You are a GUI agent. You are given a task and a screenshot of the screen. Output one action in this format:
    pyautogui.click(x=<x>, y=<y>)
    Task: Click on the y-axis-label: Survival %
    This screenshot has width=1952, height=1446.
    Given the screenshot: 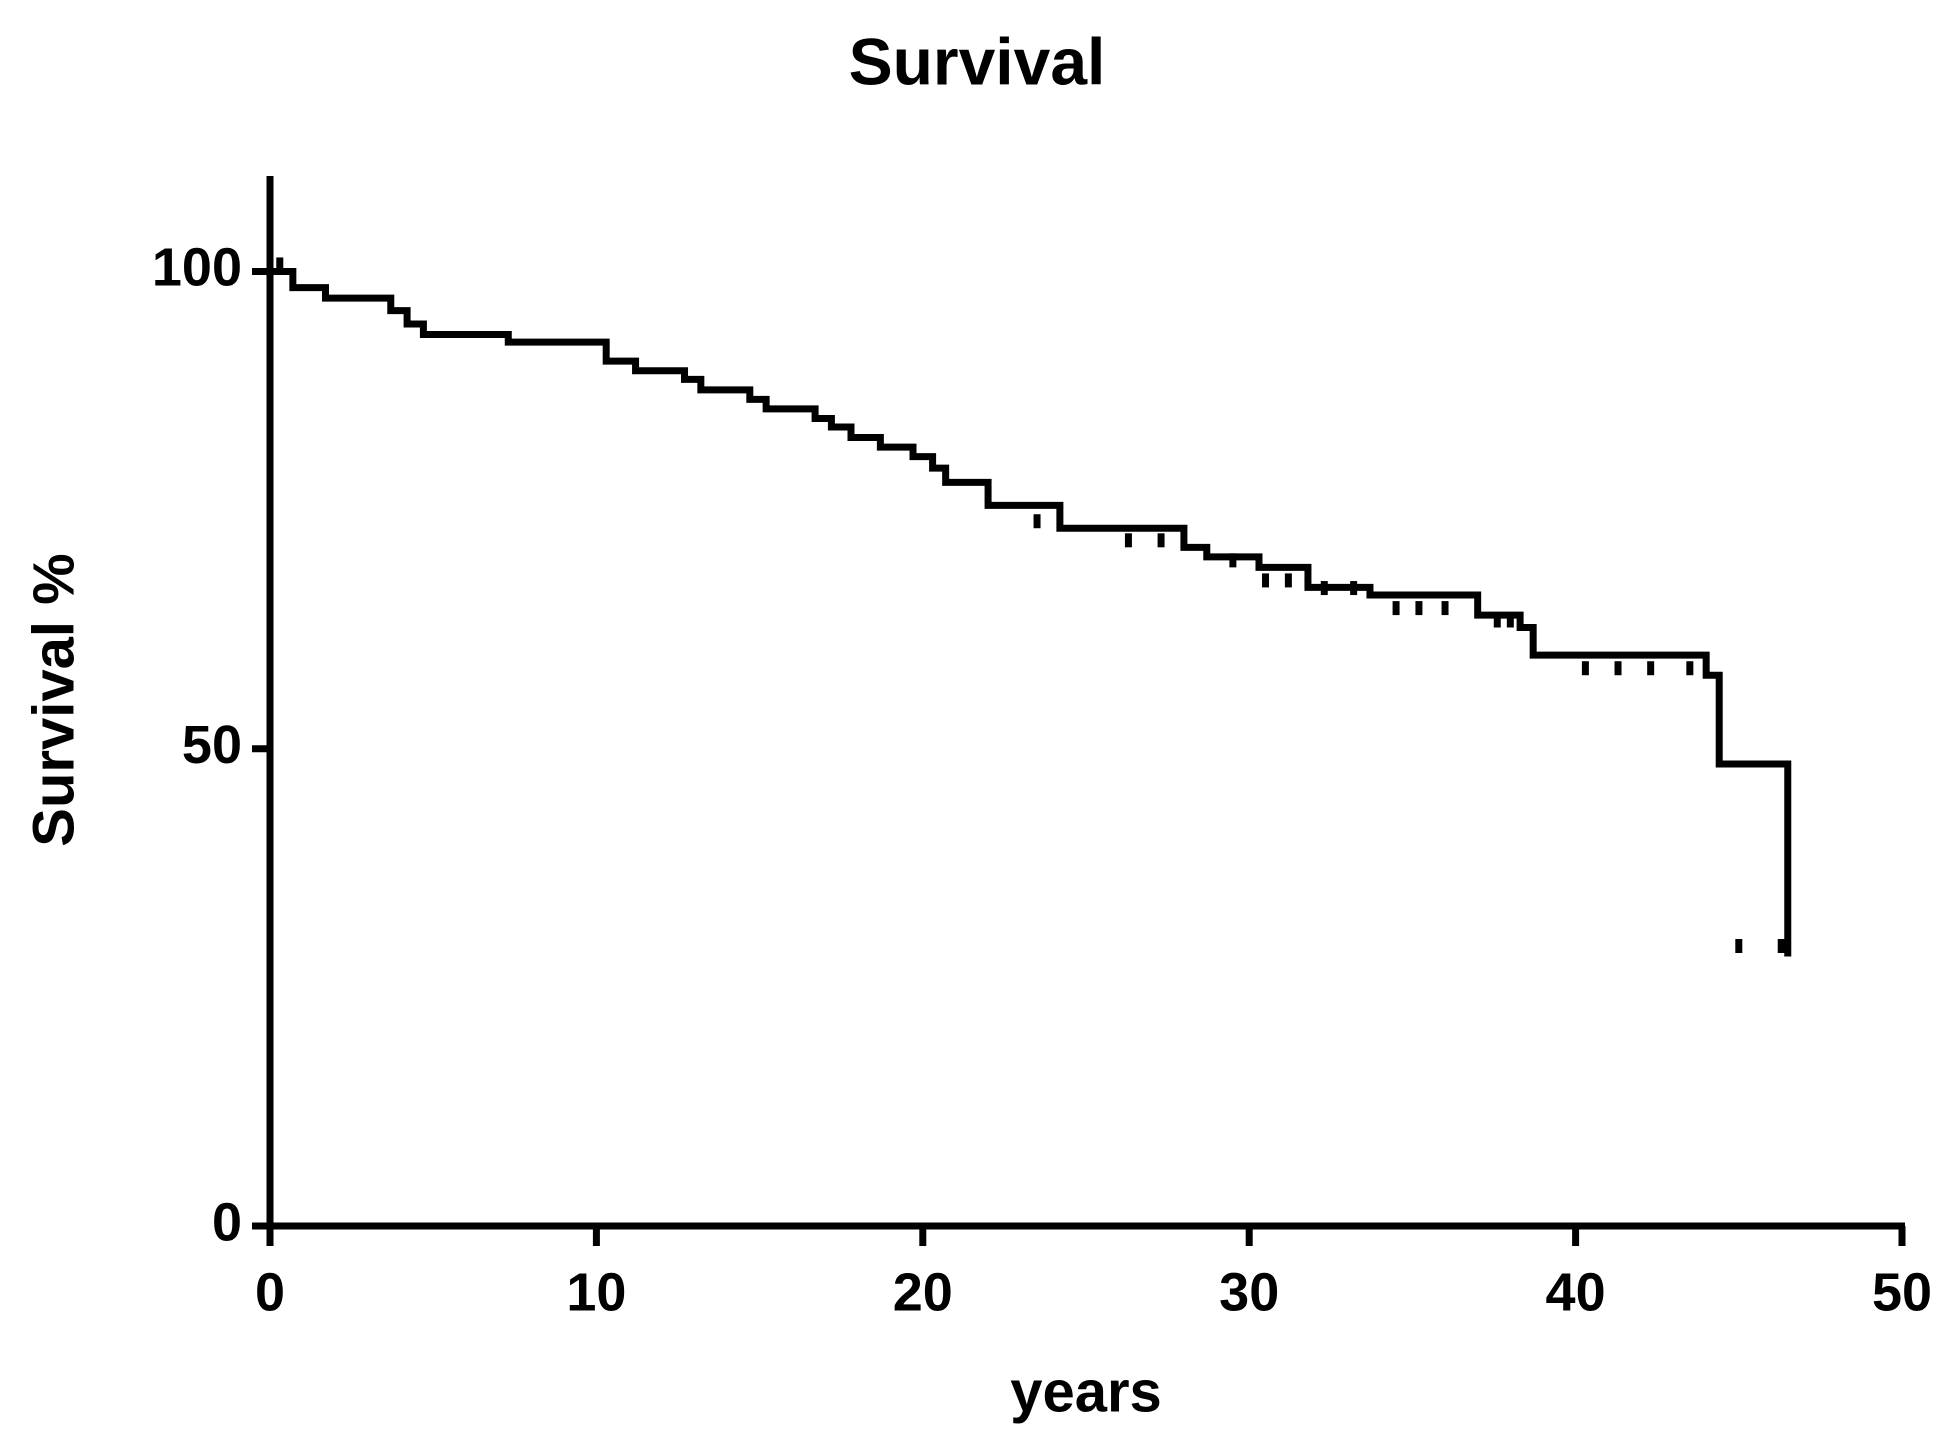 What is the action you would take?
    pyautogui.click(x=53, y=699)
    